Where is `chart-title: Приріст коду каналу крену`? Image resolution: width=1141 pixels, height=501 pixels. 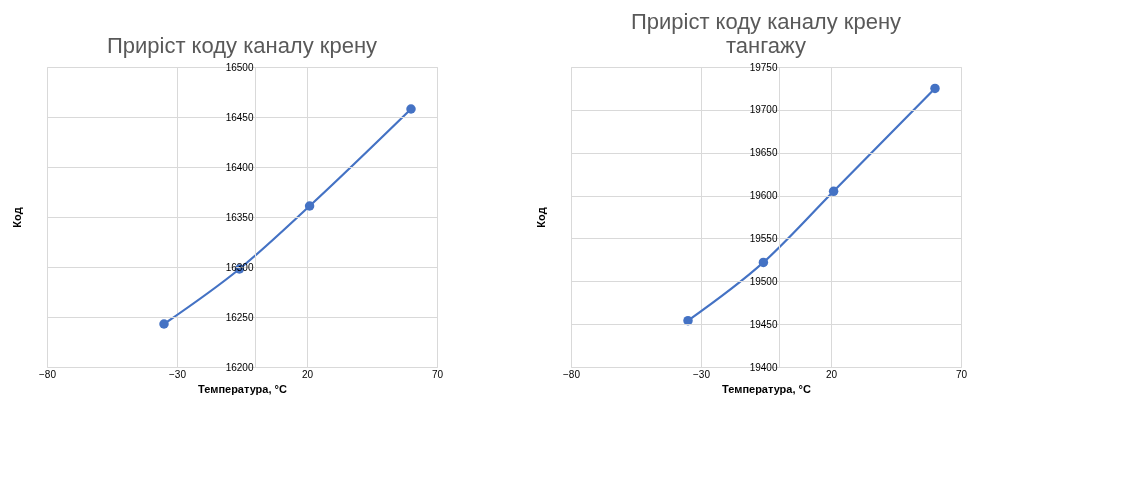 chart-title: Приріст коду каналу крену is located at coordinates (242, 45).